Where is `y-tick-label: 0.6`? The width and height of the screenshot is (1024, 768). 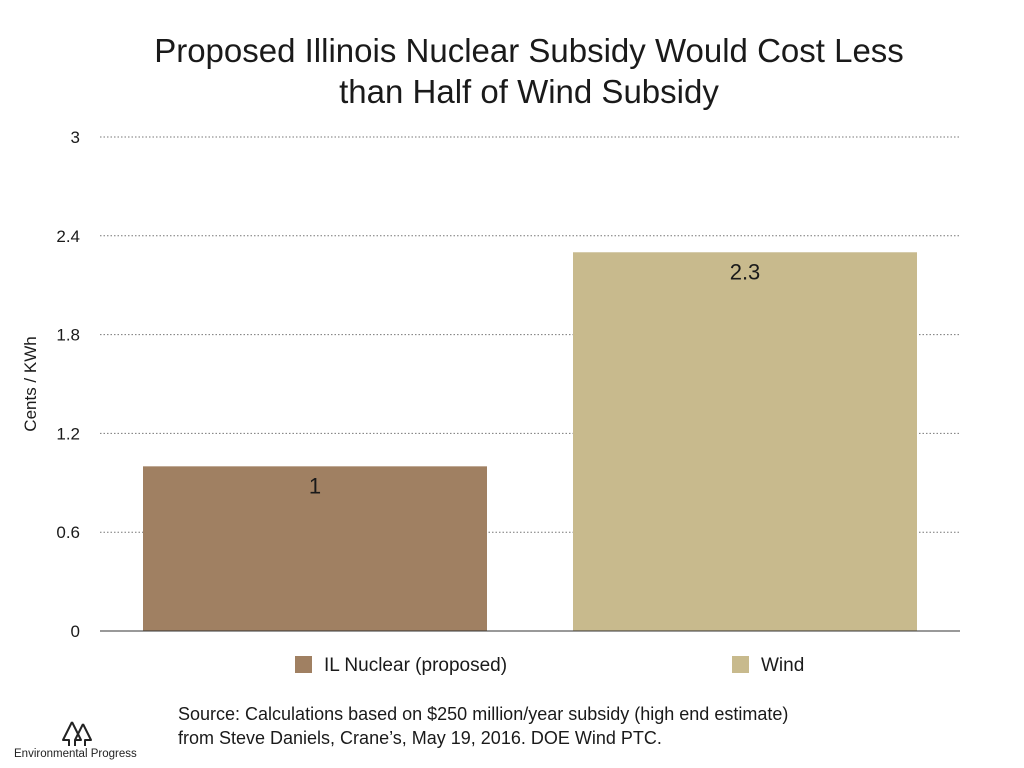 y-tick-label: 0.6 is located at coordinates (68, 532).